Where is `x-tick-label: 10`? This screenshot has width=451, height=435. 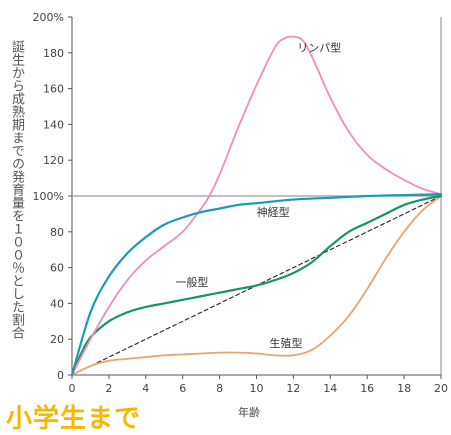 x-tick-label: 10 is located at coordinates (257, 388).